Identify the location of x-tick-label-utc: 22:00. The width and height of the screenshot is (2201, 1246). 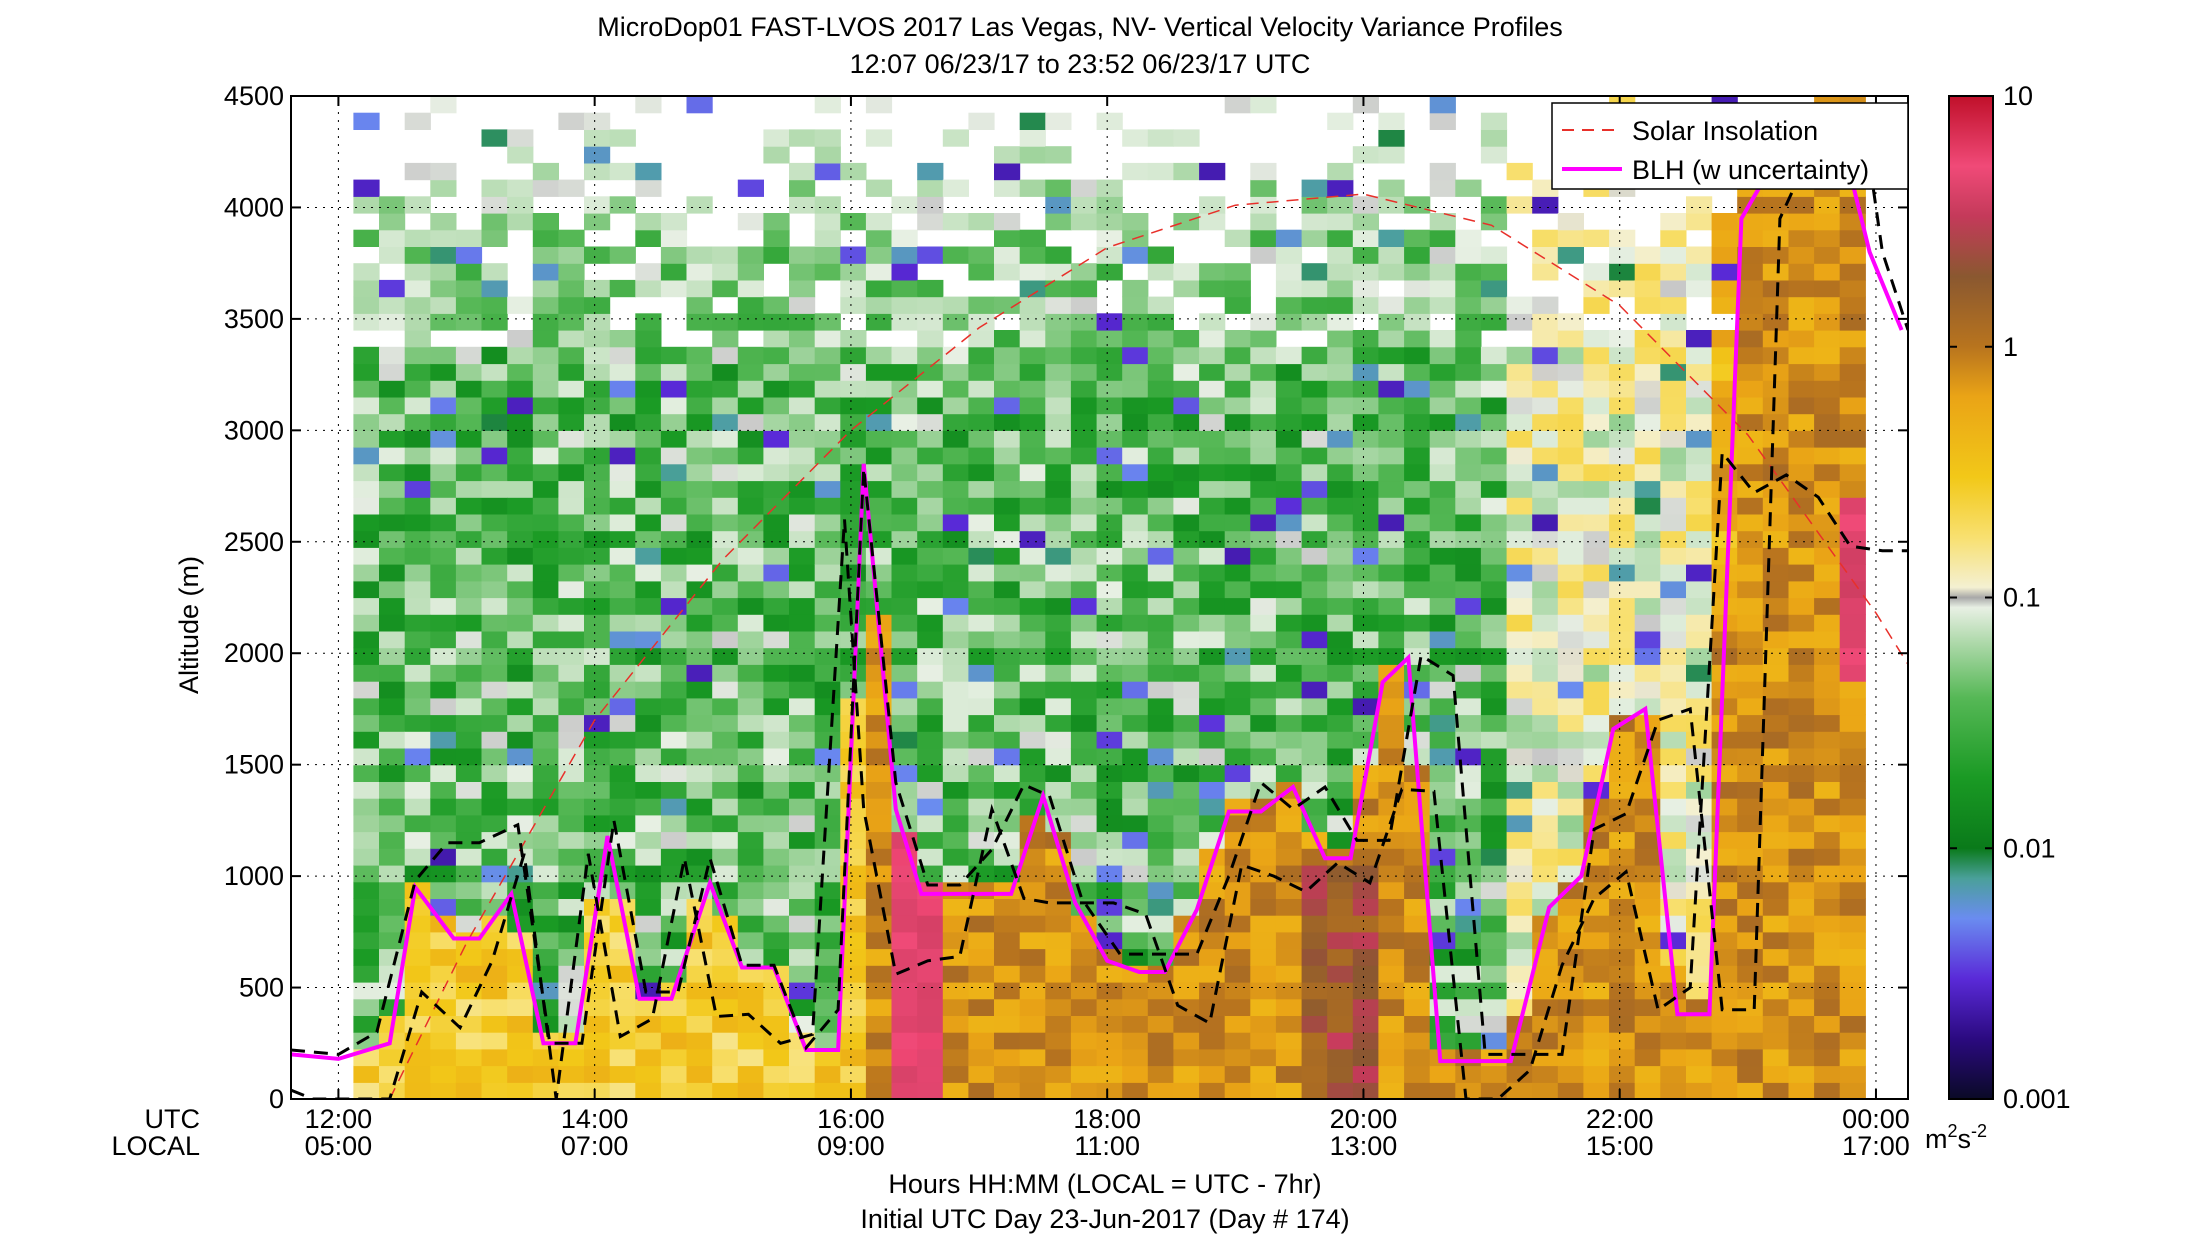
(1620, 1119).